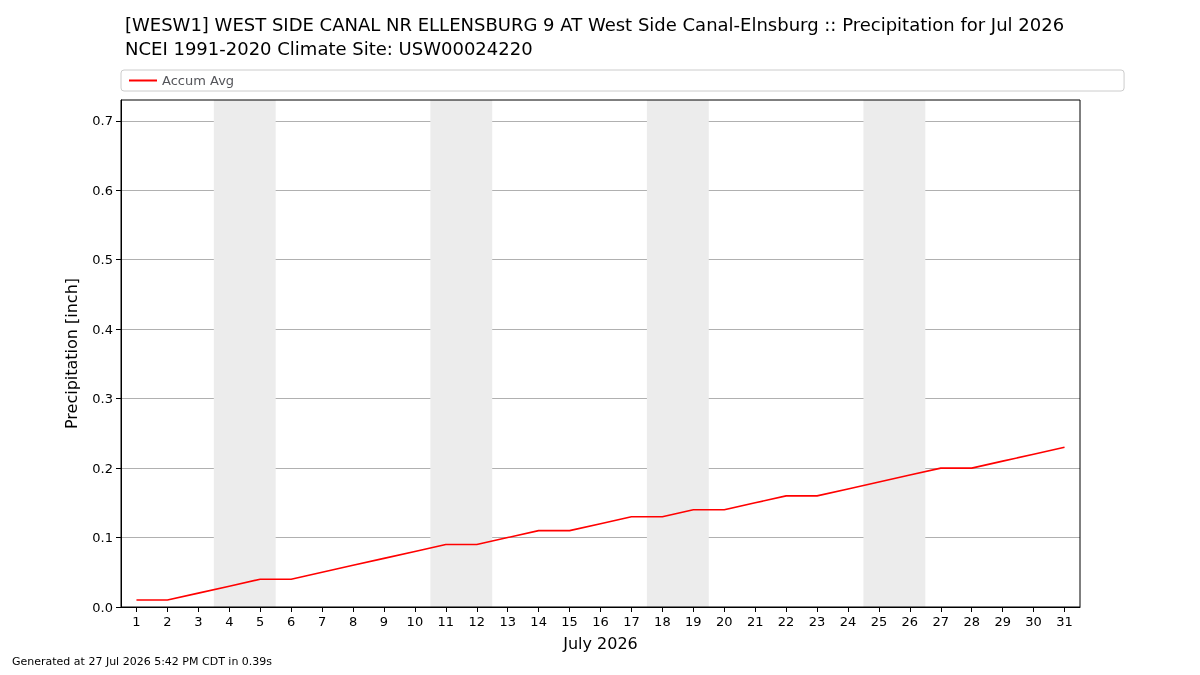 This screenshot has height=675, width=1200. I want to click on y-tick-label: 0.3, so click(102, 399).